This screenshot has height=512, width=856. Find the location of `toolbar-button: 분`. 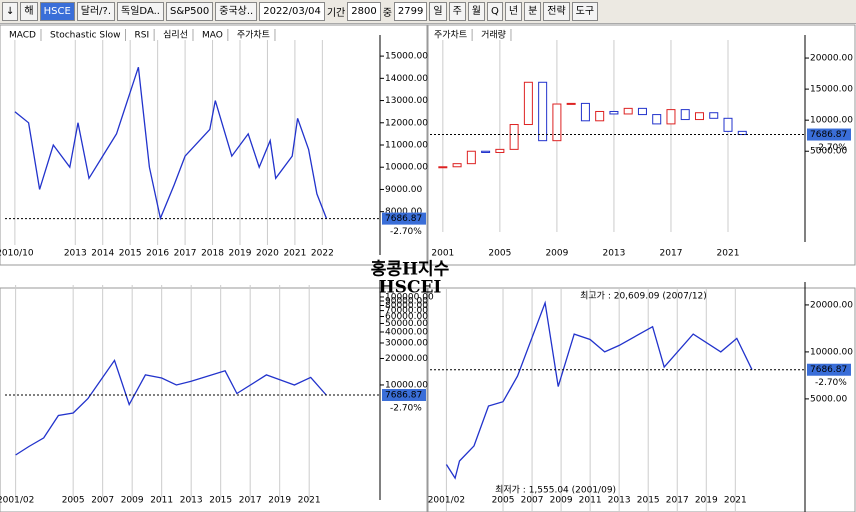

toolbar-button: 분 is located at coordinates (533, 11).